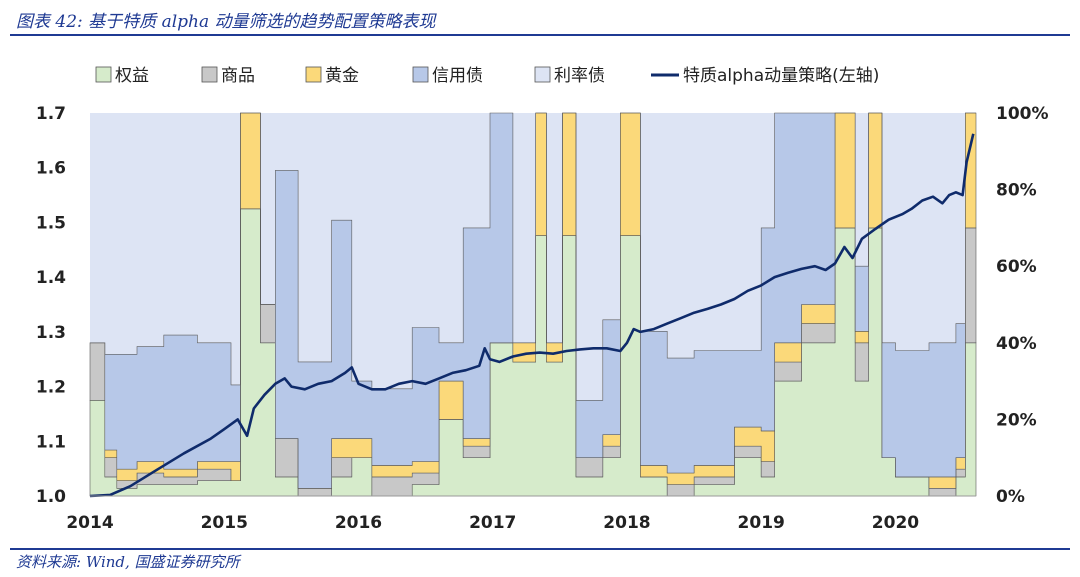 This screenshot has height=577, width=1080. Describe the element at coordinates (51, 388) in the screenshot. I see `y-left-tick-label: 1.2` at that location.